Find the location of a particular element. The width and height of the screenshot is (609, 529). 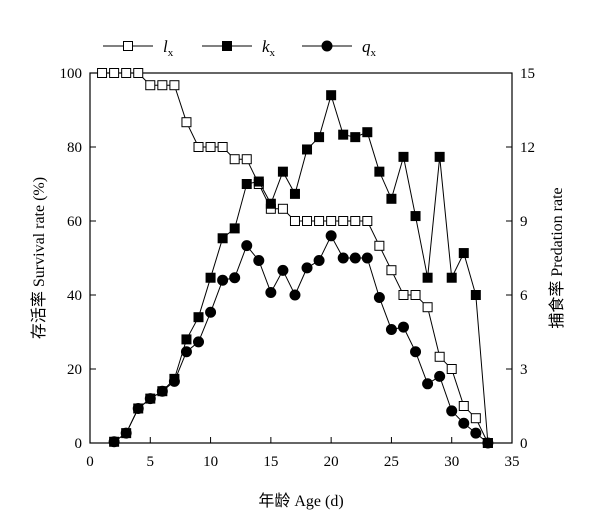

x-tick-label: 30 is located at coordinates (451, 462).